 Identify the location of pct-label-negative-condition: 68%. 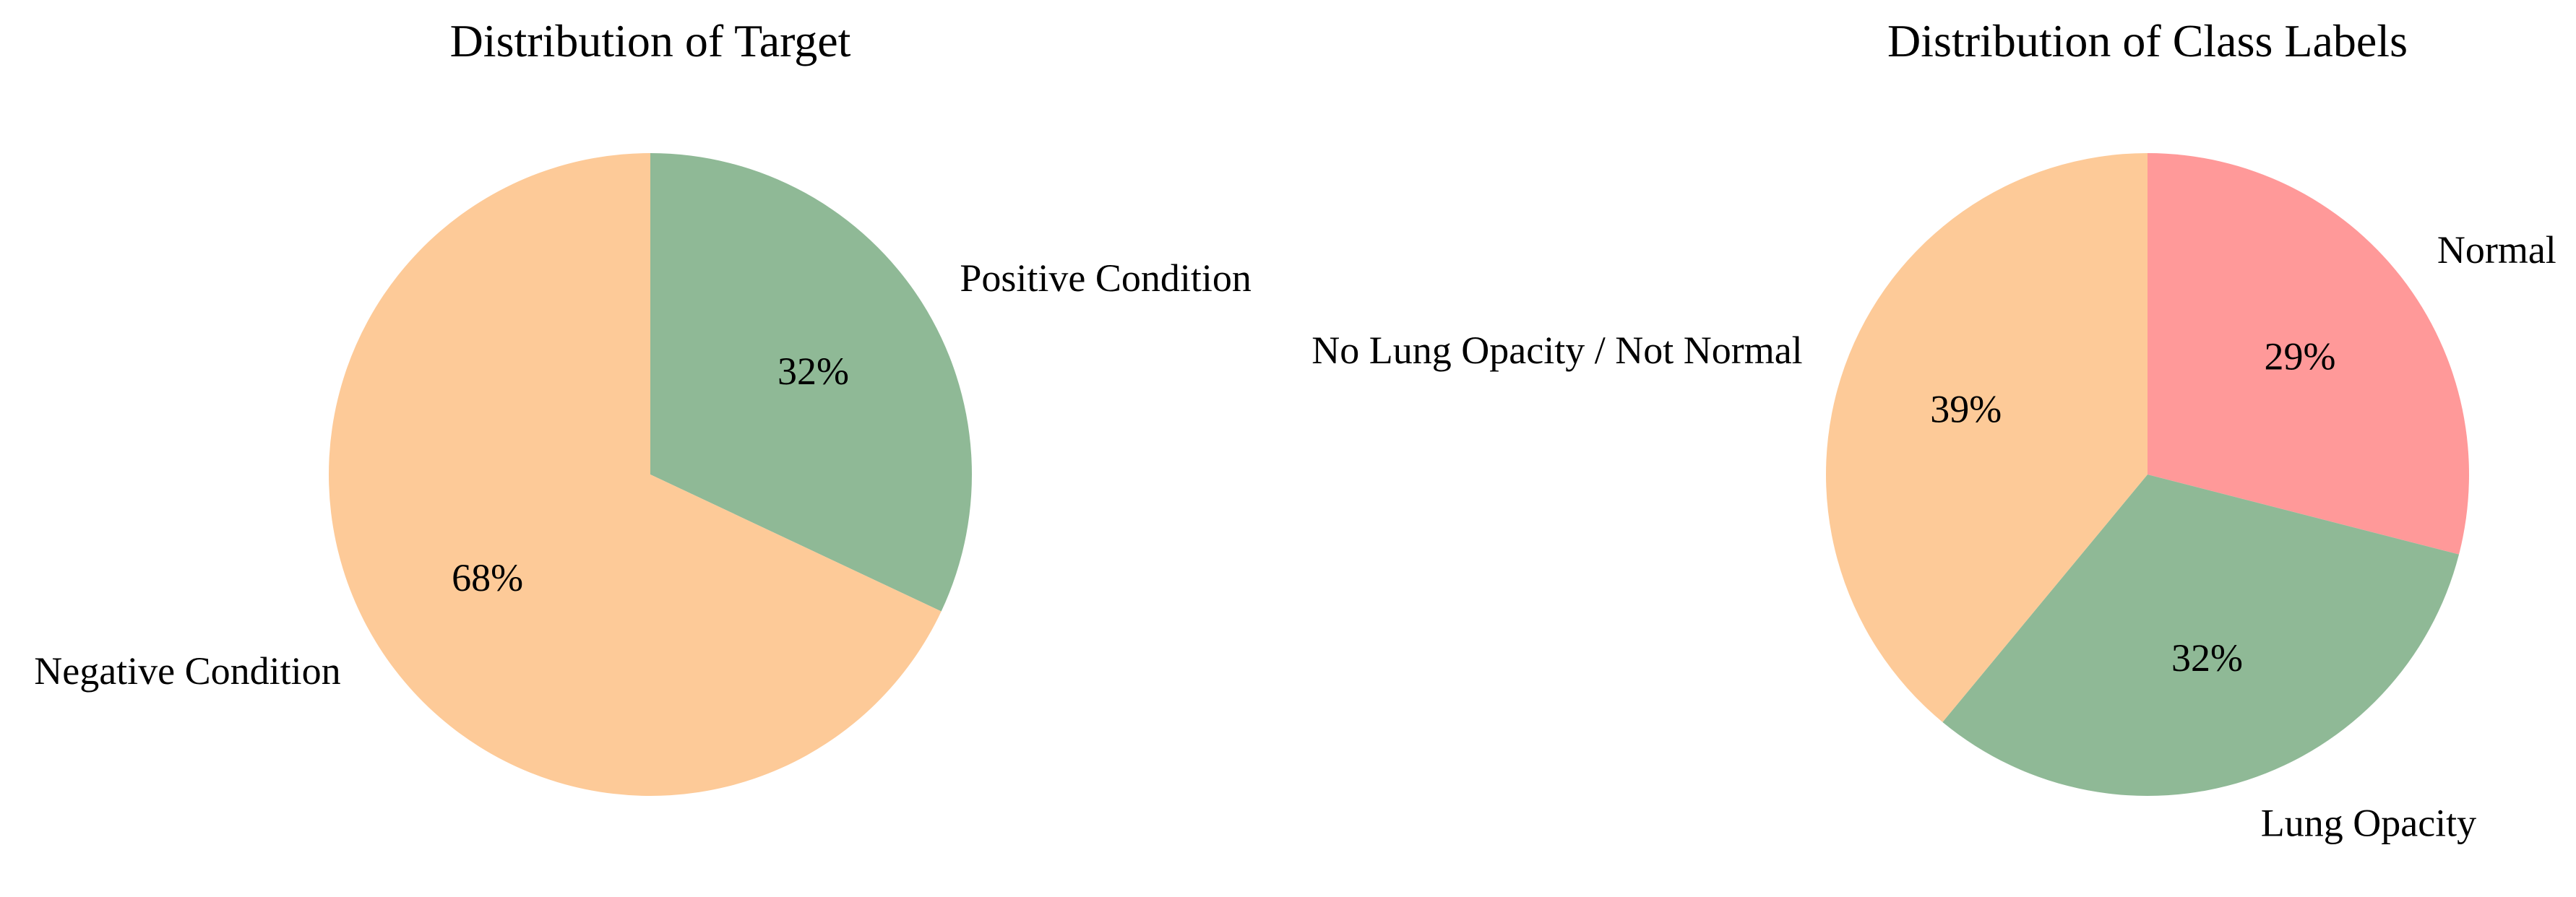
(487, 577).